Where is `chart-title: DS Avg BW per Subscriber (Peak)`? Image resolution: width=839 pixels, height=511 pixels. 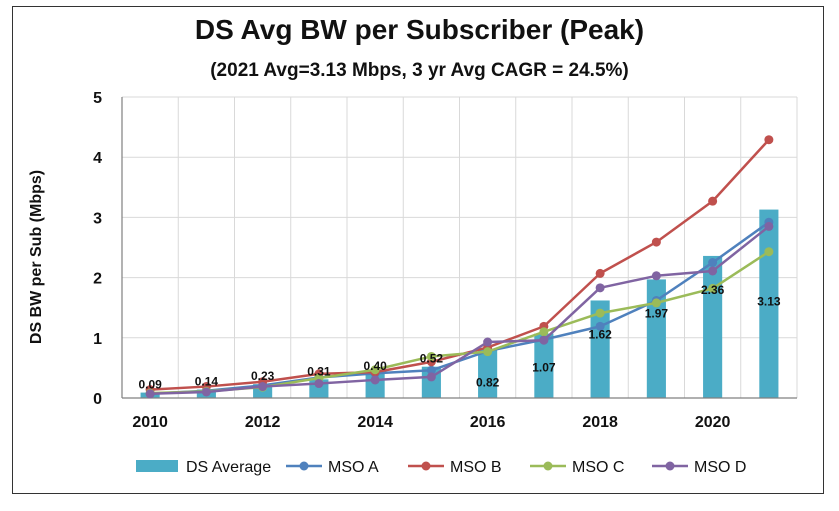 chart-title: DS Avg BW per Subscriber (Peak) is located at coordinates (419, 29).